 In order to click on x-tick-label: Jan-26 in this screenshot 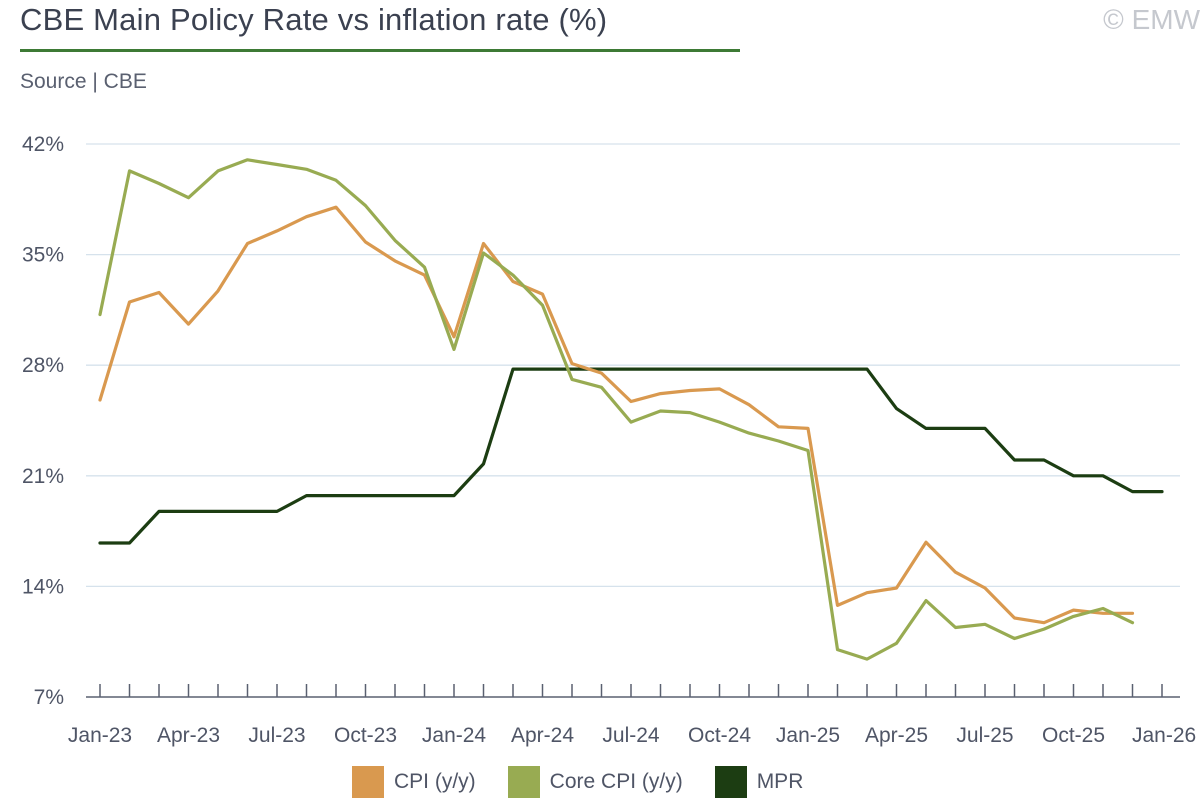, I will do `click(1164, 735)`.